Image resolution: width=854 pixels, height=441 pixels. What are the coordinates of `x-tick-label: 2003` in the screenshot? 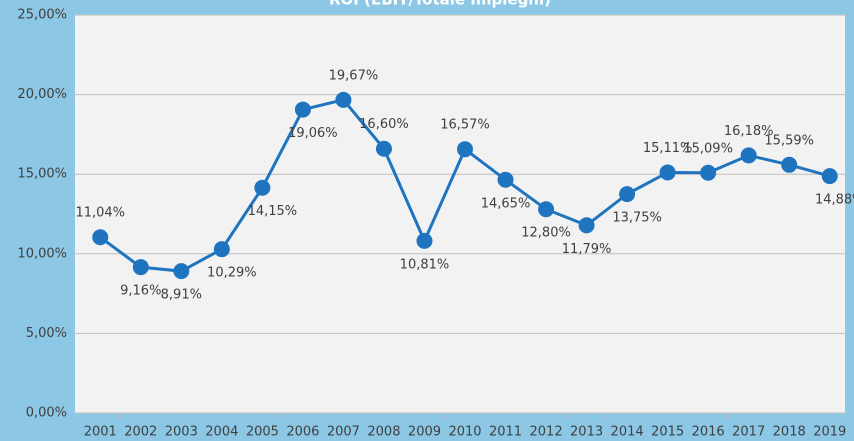 It's located at (181, 432).